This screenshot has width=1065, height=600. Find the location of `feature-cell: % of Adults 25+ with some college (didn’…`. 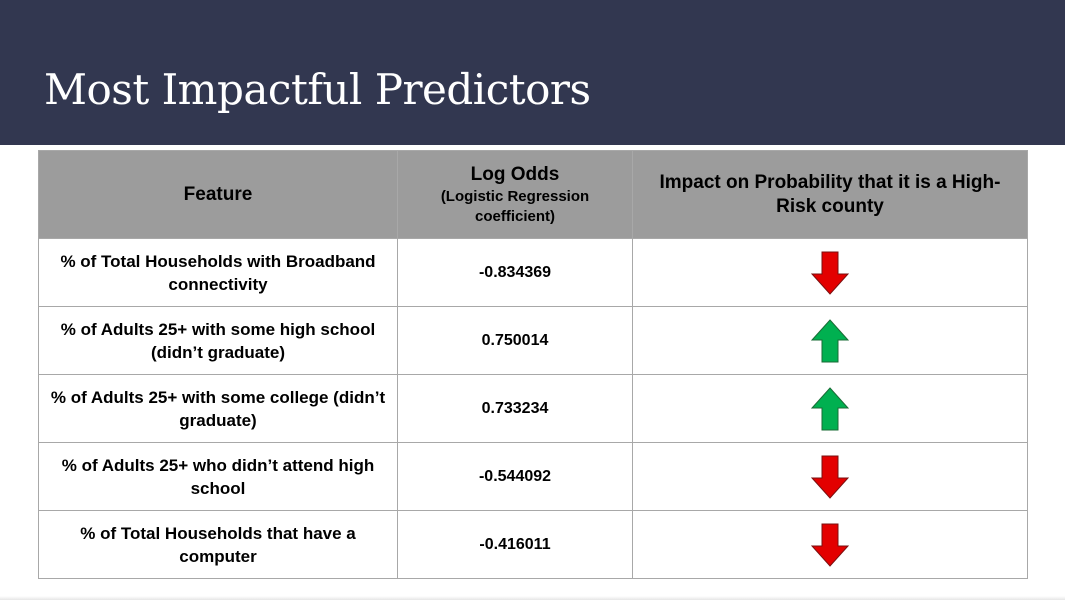

feature-cell: % of Adults 25+ with some college (didn’… is located at coordinates (218, 408).